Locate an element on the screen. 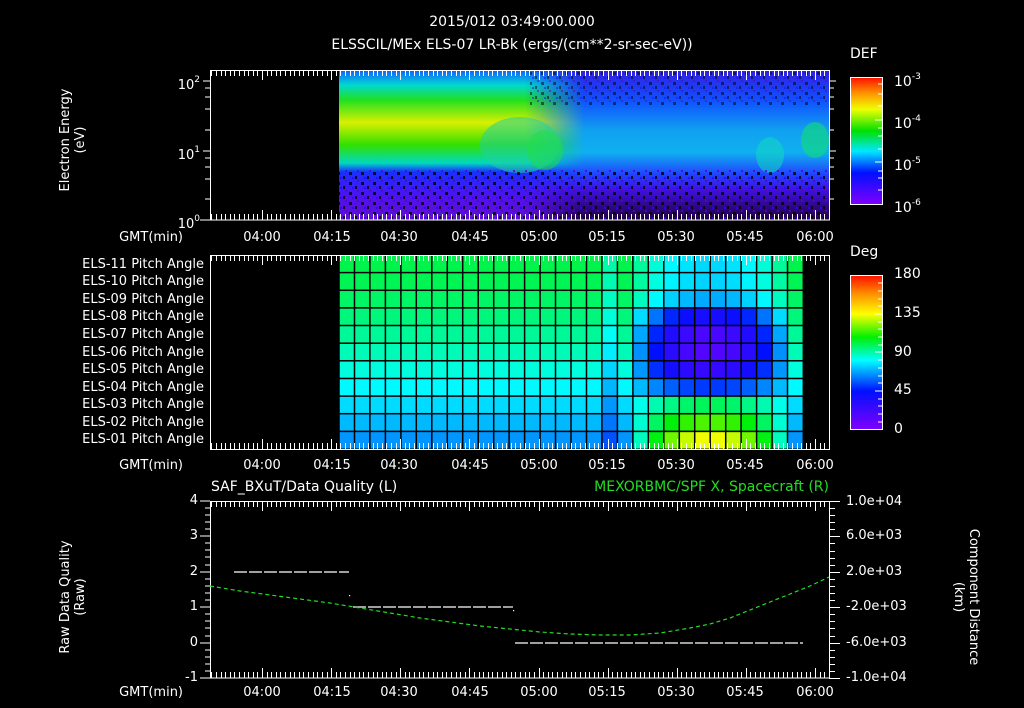 The height and width of the screenshot is (708, 1024). dq-tick: 0 is located at coordinates (193, 642).